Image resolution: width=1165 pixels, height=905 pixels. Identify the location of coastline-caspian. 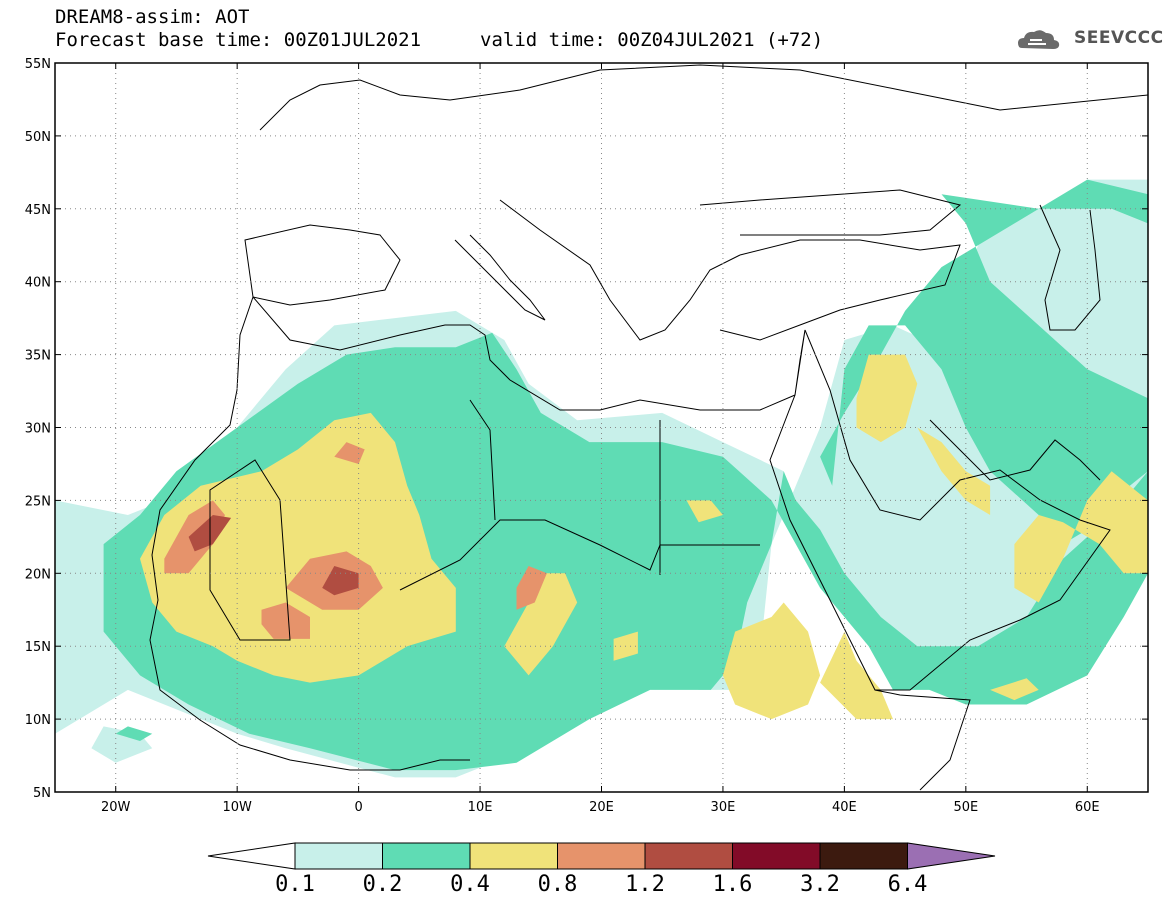
(1070, 267).